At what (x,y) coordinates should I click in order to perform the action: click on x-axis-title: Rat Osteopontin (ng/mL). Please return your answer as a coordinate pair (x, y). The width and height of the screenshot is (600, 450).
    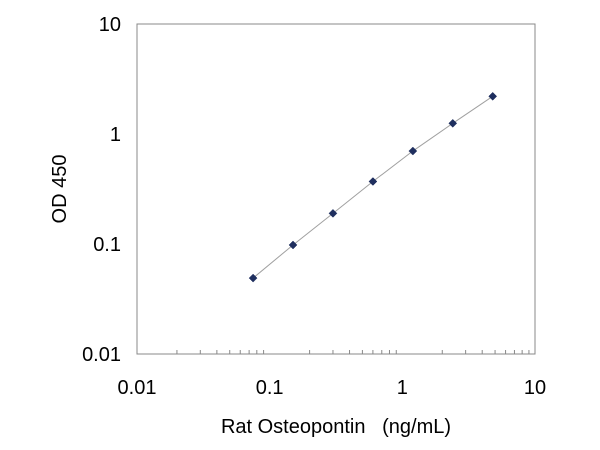
    Looking at the image, I should click on (336, 427).